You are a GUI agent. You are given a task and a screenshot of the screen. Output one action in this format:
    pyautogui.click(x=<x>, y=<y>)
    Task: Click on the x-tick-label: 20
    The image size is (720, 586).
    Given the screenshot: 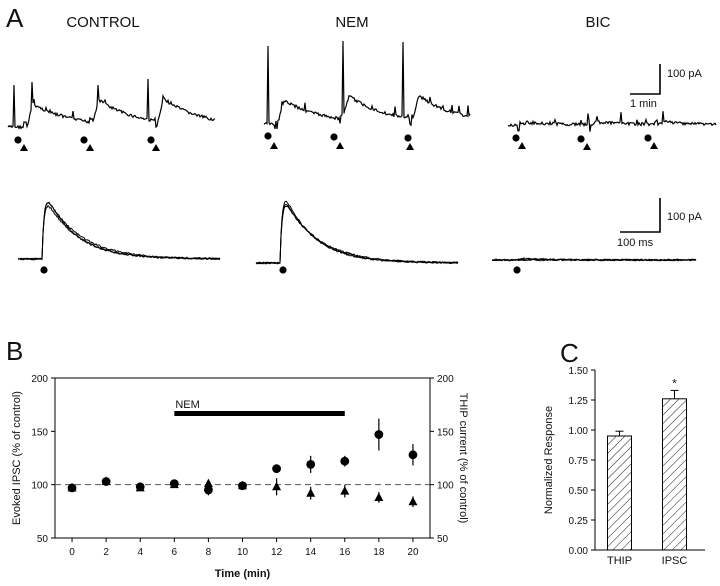 What is the action you would take?
    pyautogui.click(x=413, y=552)
    